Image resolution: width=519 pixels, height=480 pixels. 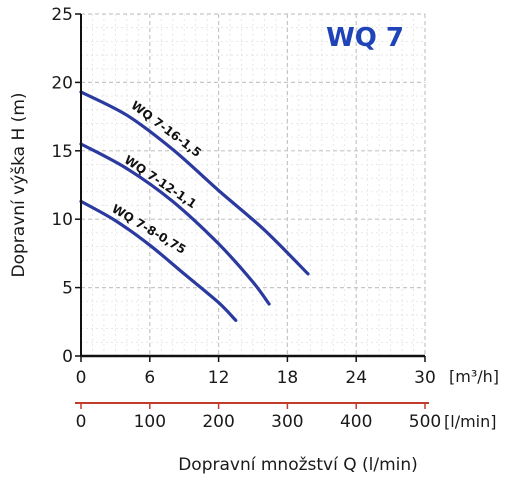 What do you see at coordinates (150, 422) in the screenshot?
I see `x2-tick-label: 100` at bounding box center [150, 422].